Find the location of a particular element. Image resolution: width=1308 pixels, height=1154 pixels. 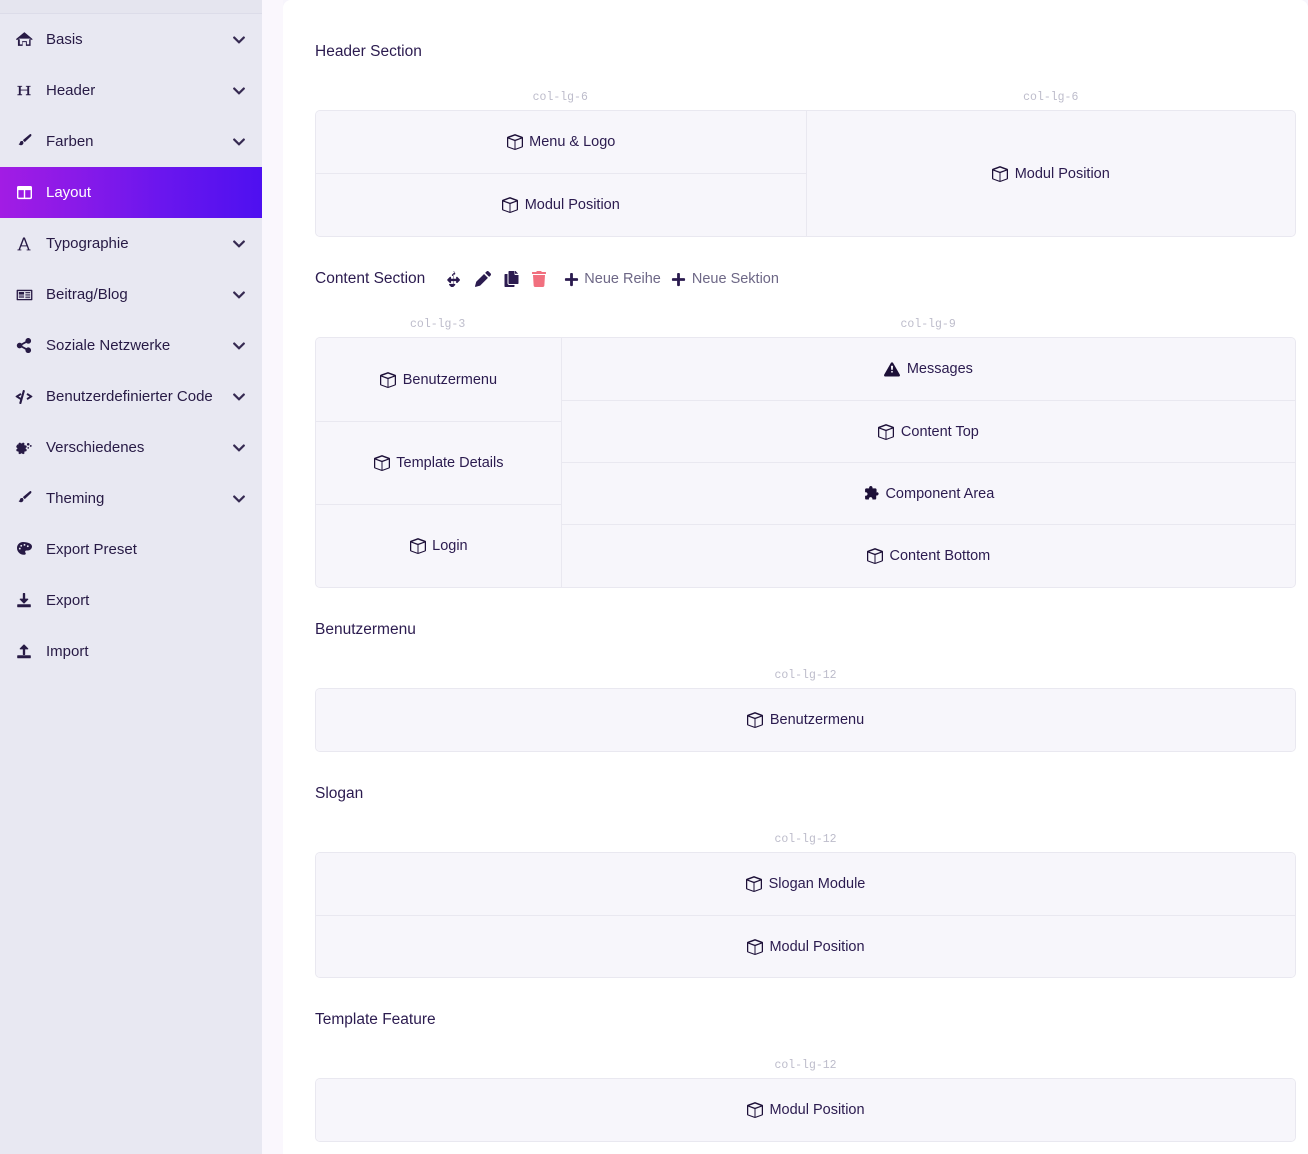

new-row-button: Neue Reihe is located at coordinates (612, 279).